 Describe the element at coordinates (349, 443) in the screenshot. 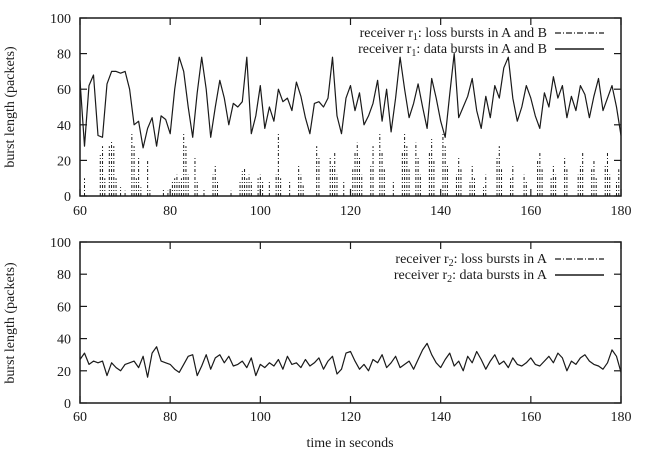

I see `x-axis-label: time in seconds` at that location.